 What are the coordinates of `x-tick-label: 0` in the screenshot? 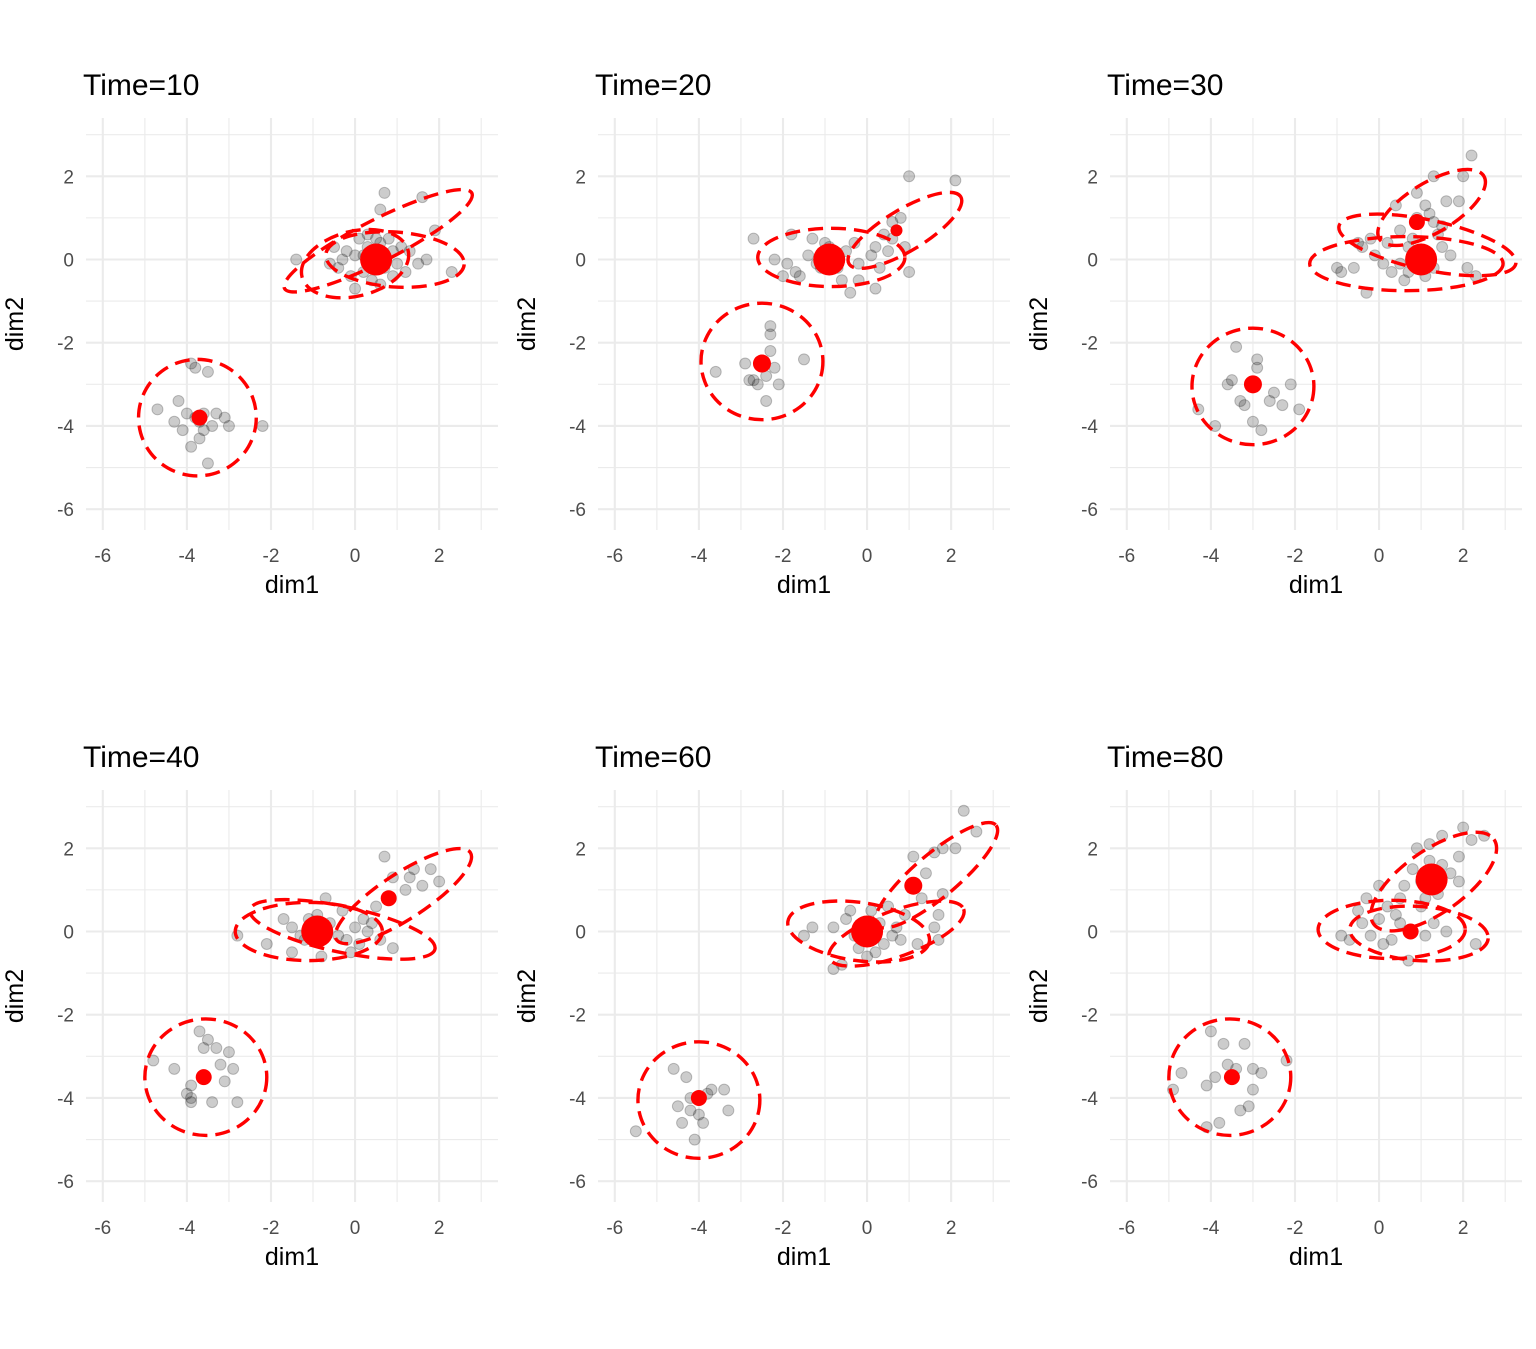 It's located at (1379, 1228).